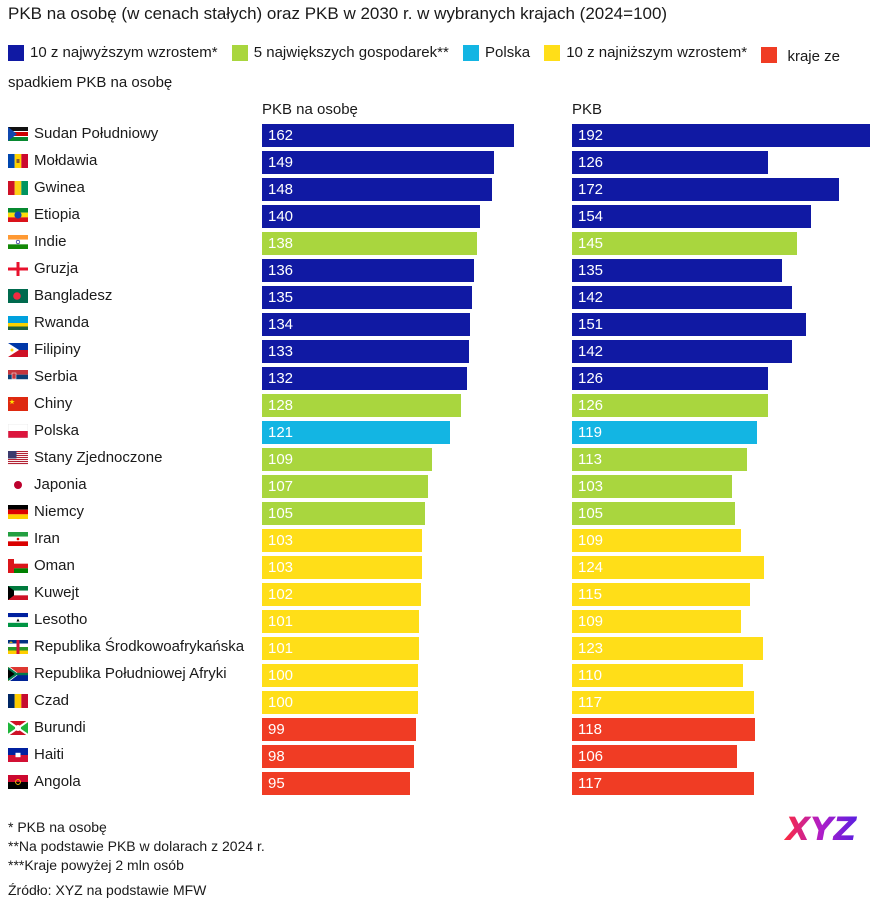 This screenshot has height=908, width=890. Describe the element at coordinates (66, 160) in the screenshot. I see `country-label: Mołdawia` at that location.